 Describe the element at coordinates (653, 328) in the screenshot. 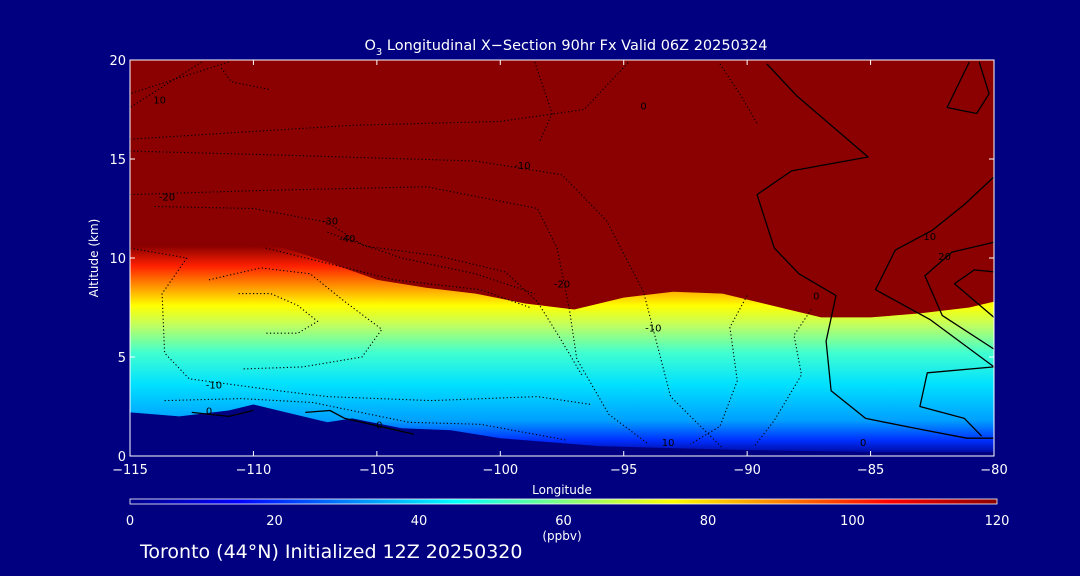

I see `contour-label-7: -10` at that location.